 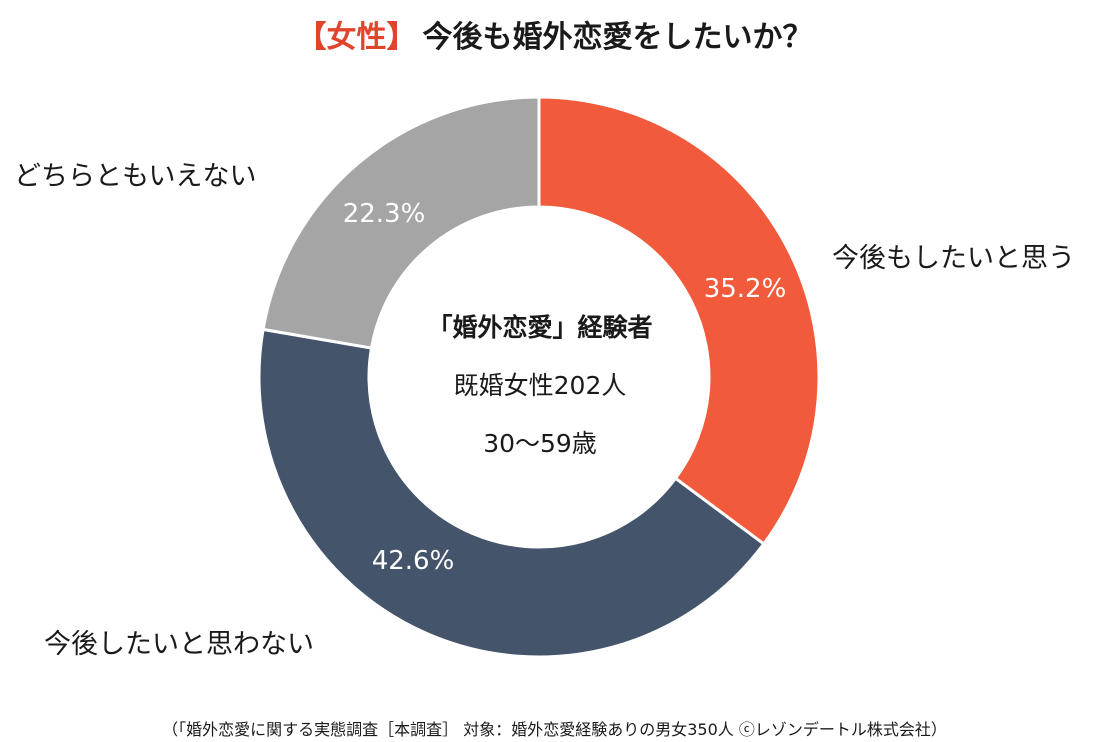 I want to click on category-label-0: 今後もしたいと思う, so click(x=953, y=258).